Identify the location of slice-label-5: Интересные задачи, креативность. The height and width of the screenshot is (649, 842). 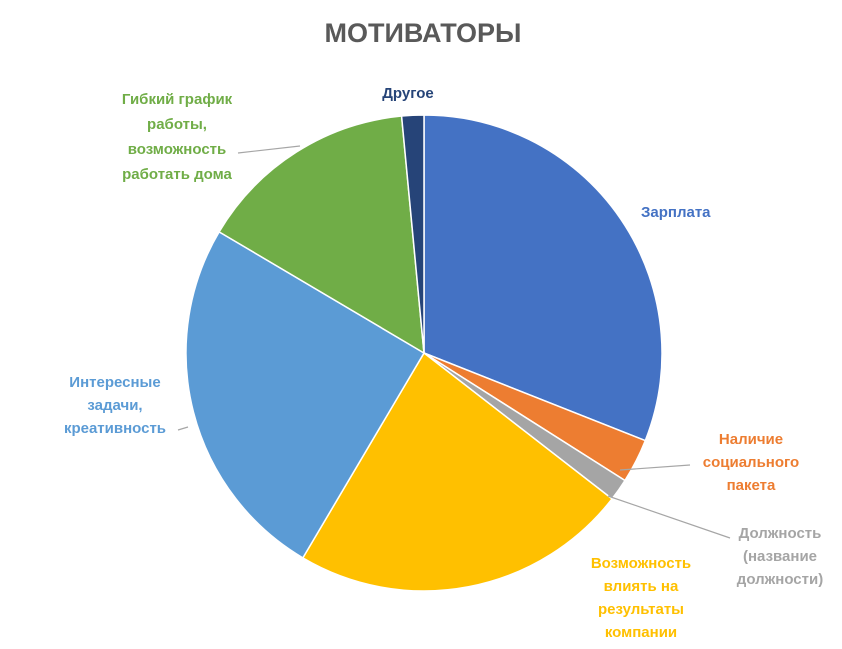
(115, 405).